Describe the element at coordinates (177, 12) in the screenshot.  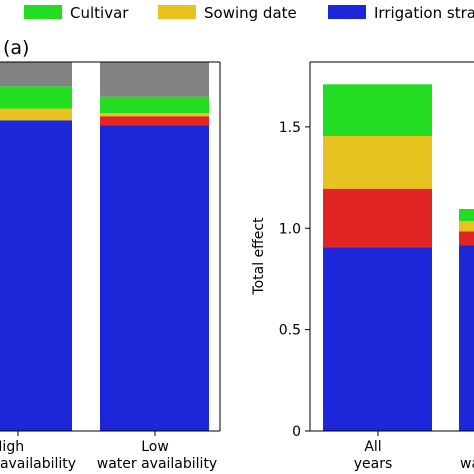
I see `legend-swatch-sowing-date` at that location.